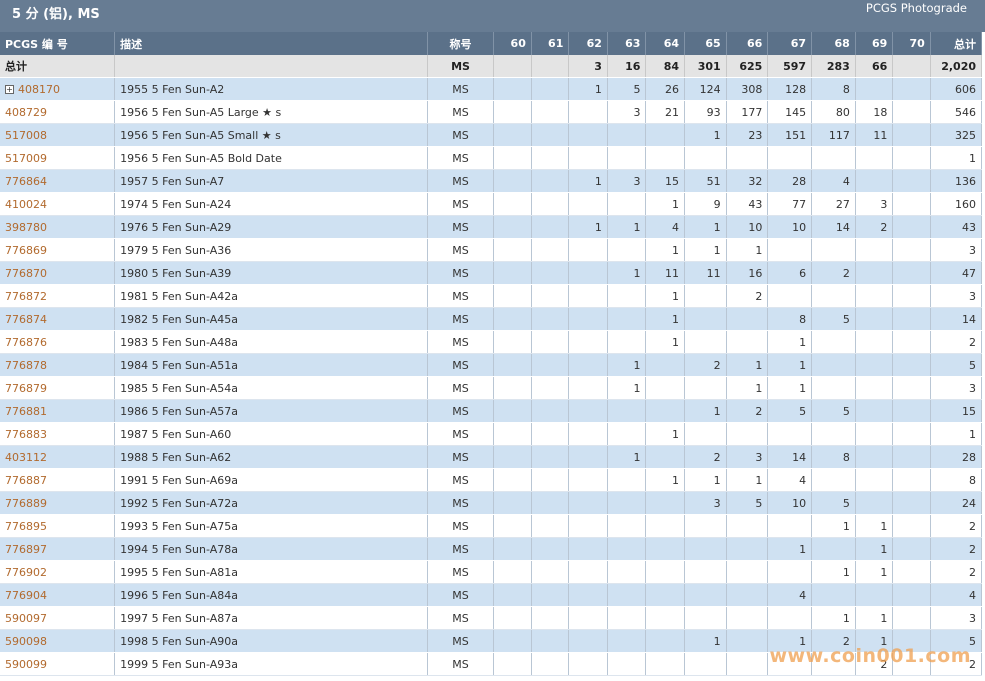  I want to click on column-header: 66, so click(747, 43).